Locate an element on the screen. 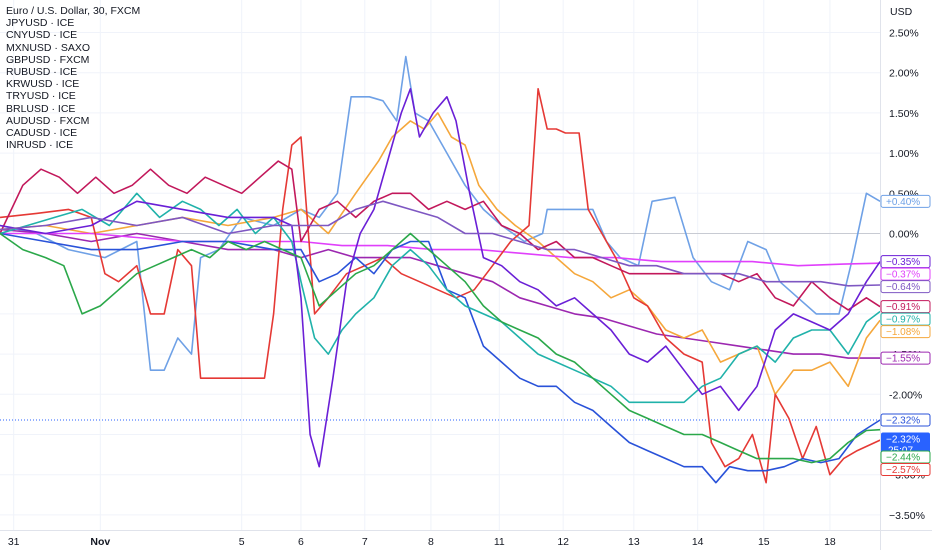  currency-label: USD is located at coordinates (901, 12).